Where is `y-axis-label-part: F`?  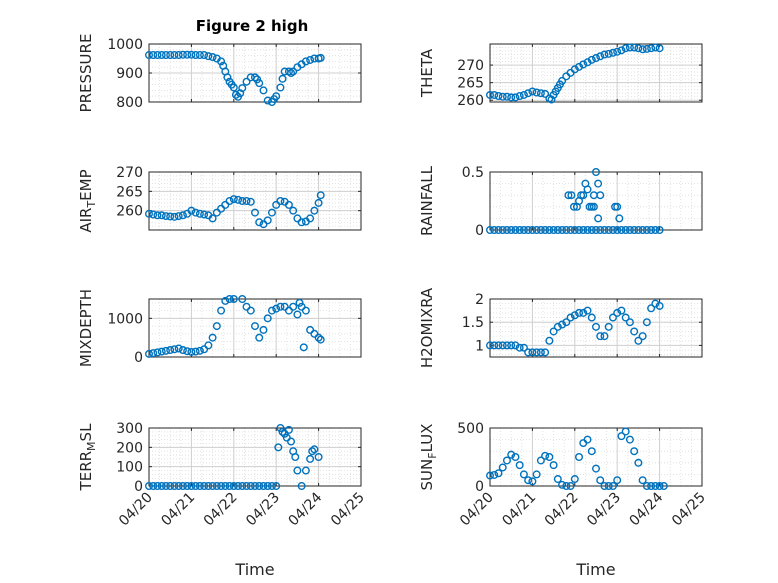 y-axis-label-part: F is located at coordinates (432, 455).